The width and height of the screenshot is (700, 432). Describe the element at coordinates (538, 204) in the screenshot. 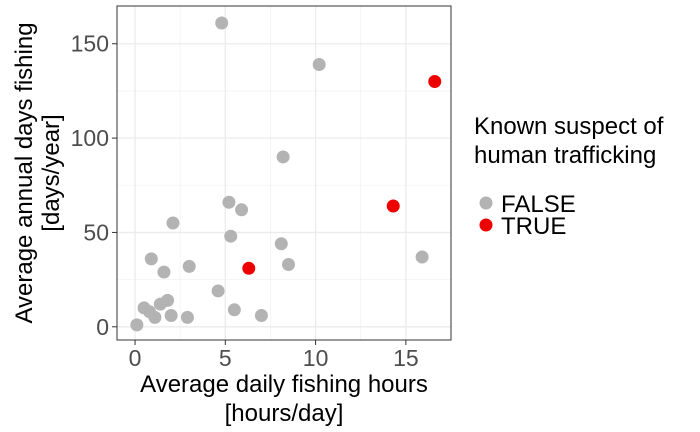

I see `legend-label-false: FALSE` at that location.